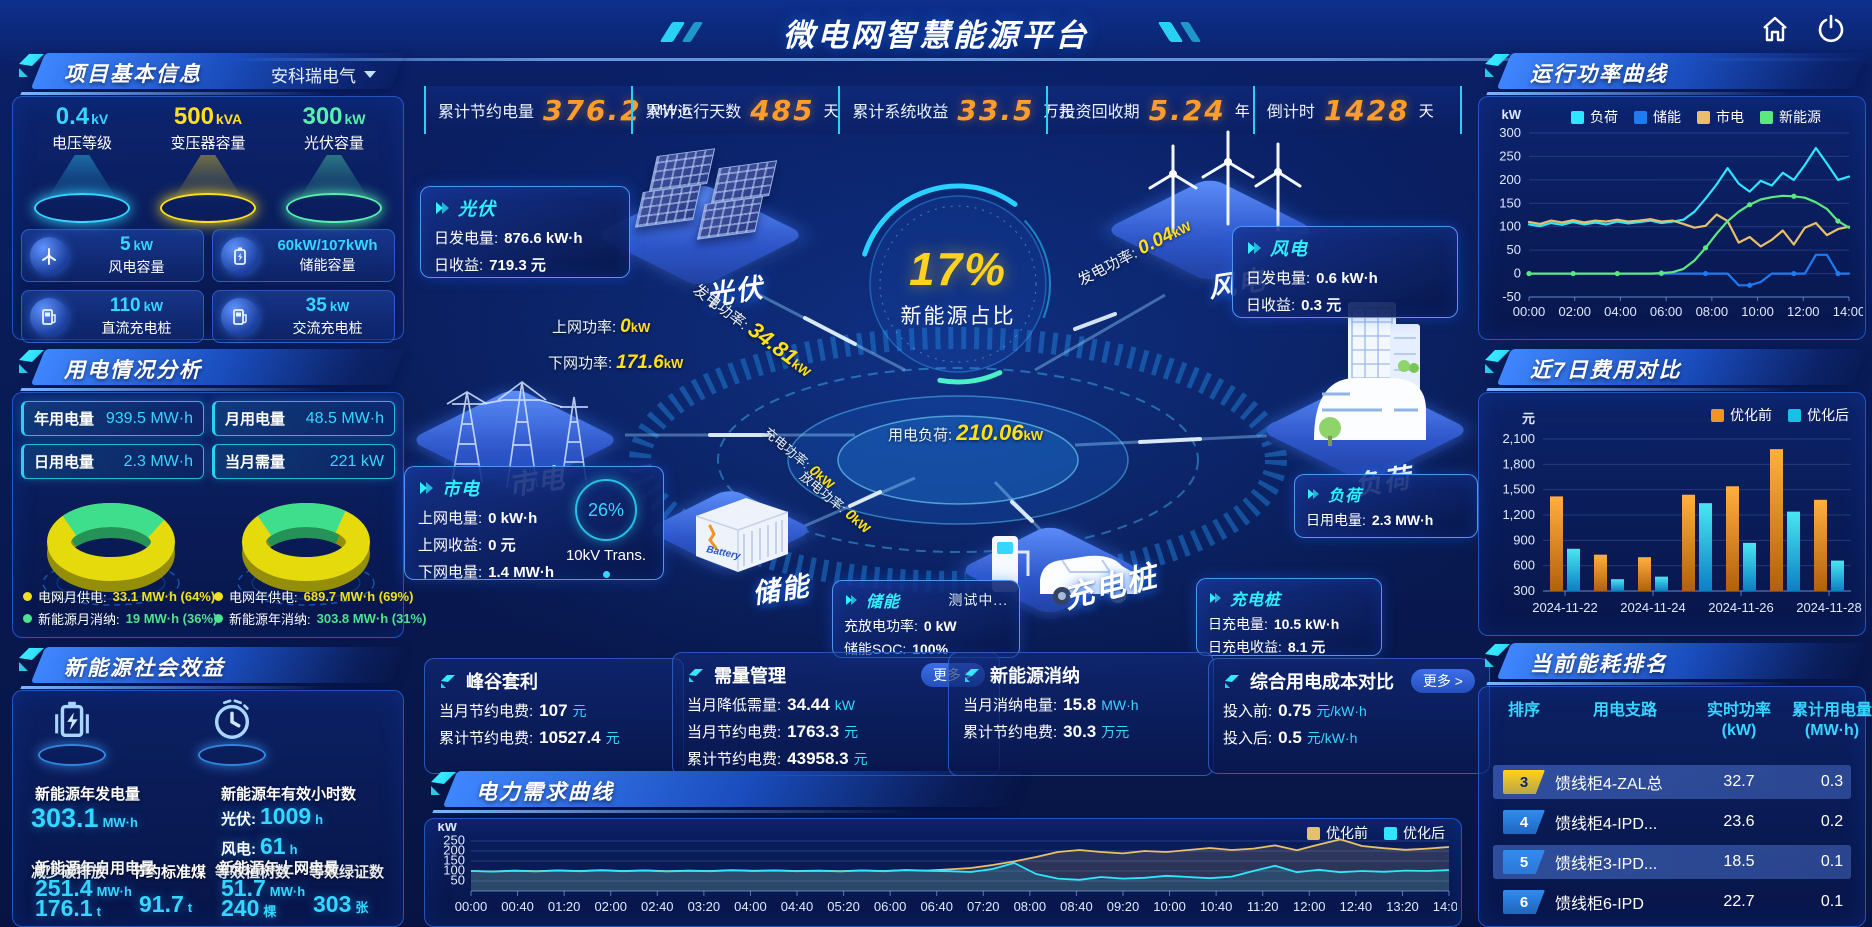 This screenshot has height=927, width=1872. I want to click on capacity-card-label: 风电容量, so click(136, 267).